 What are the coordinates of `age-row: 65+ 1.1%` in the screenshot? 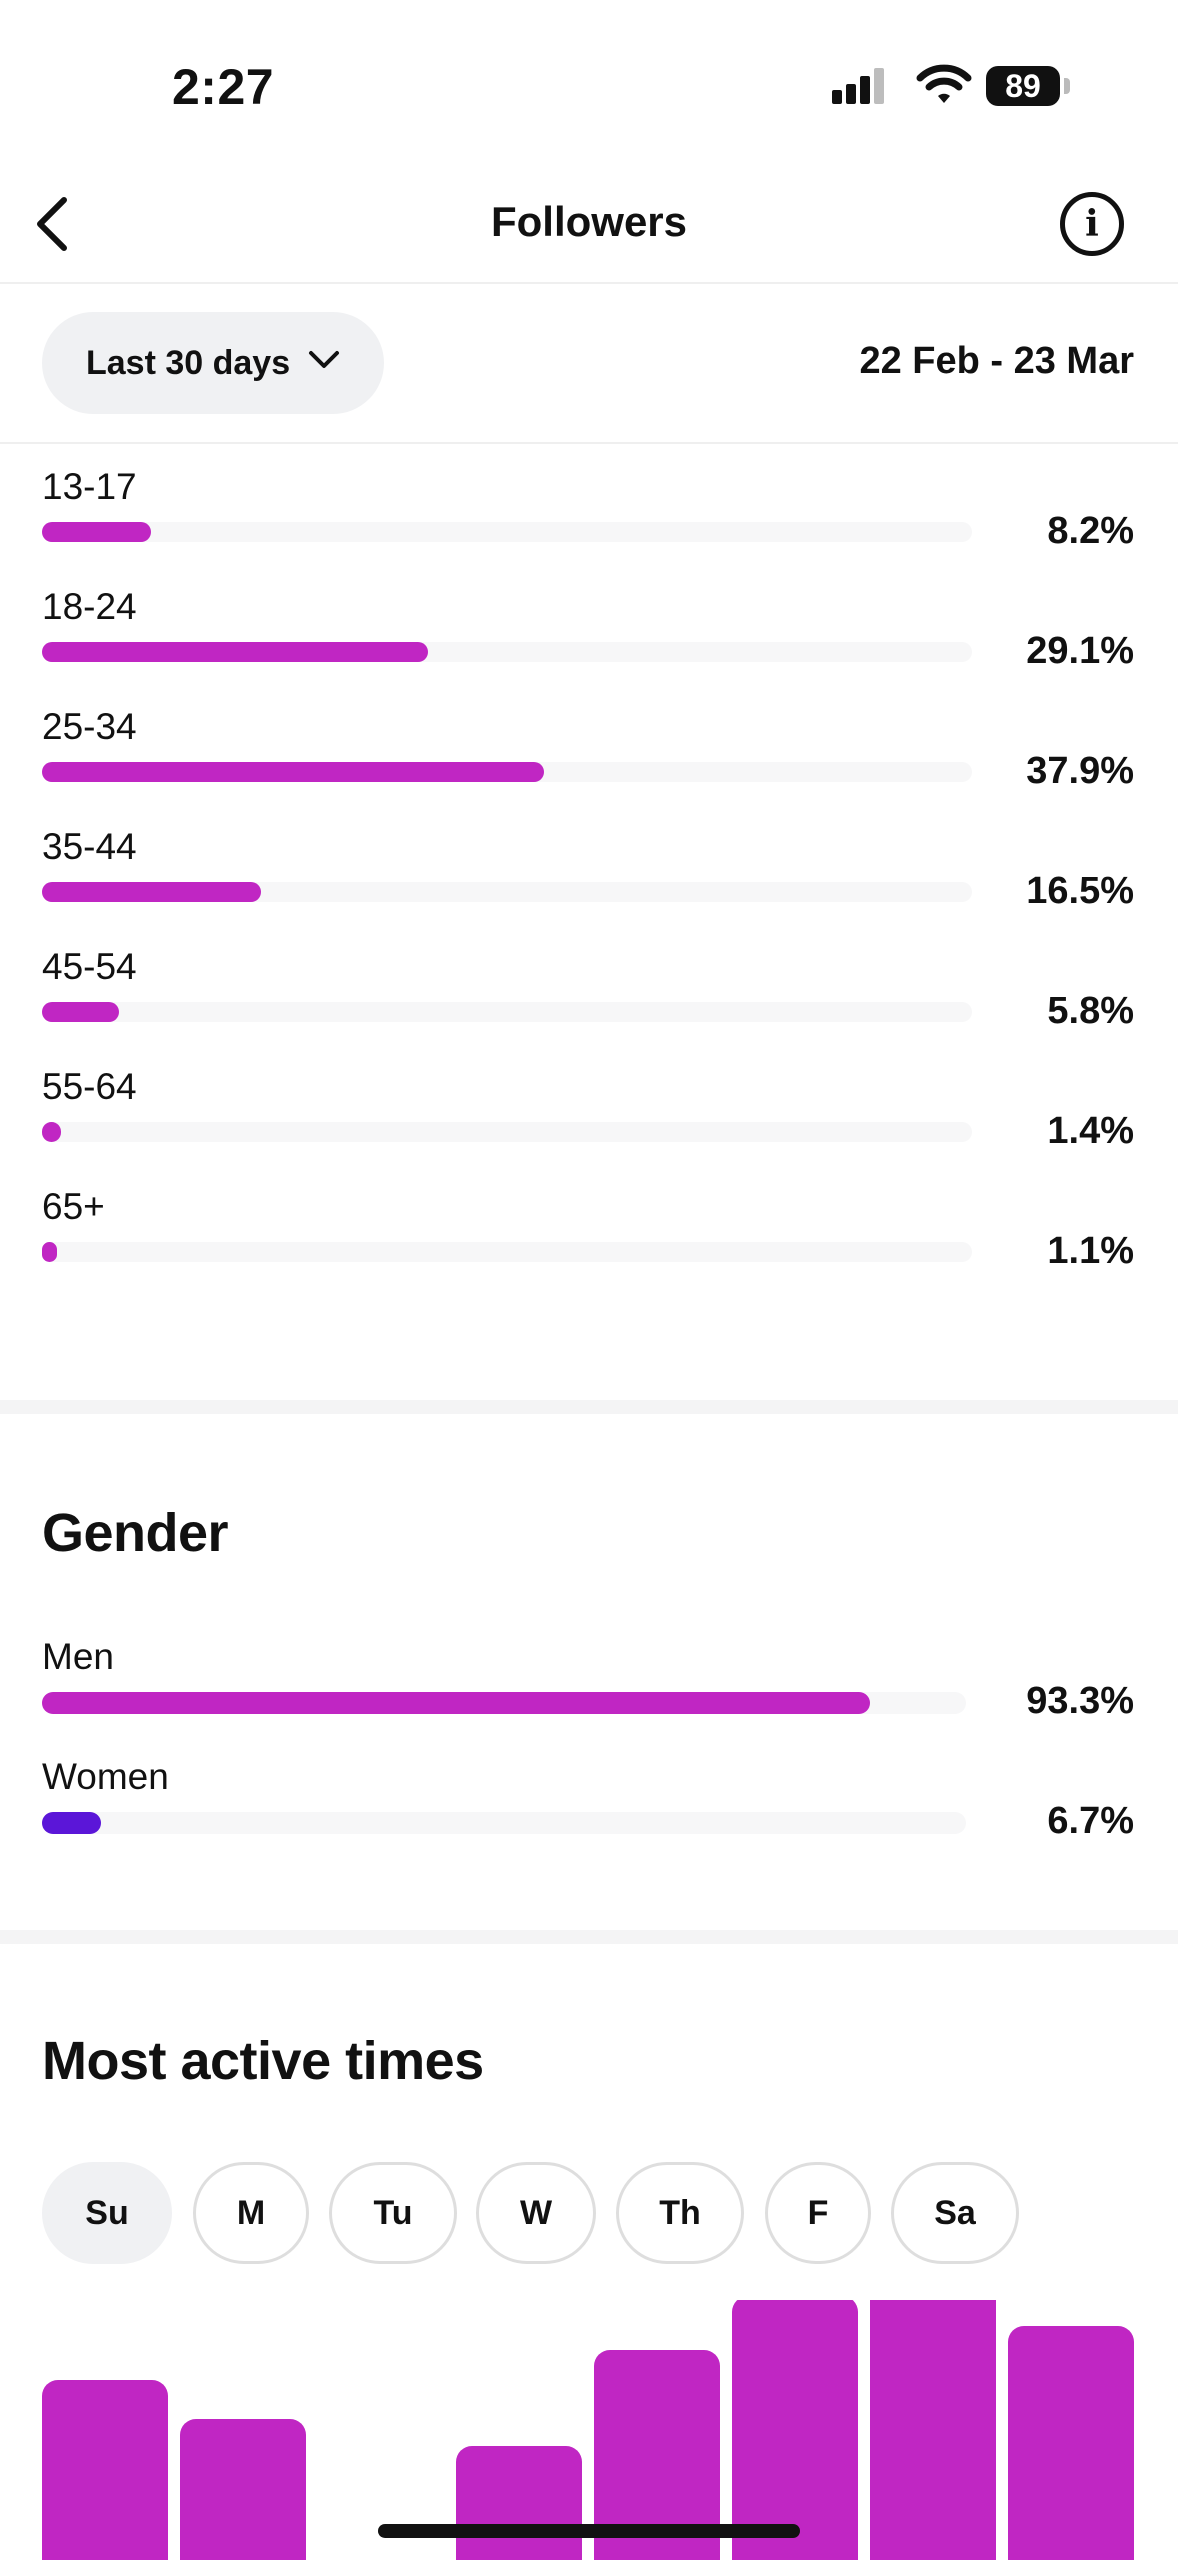 It's located at (589, 1246).